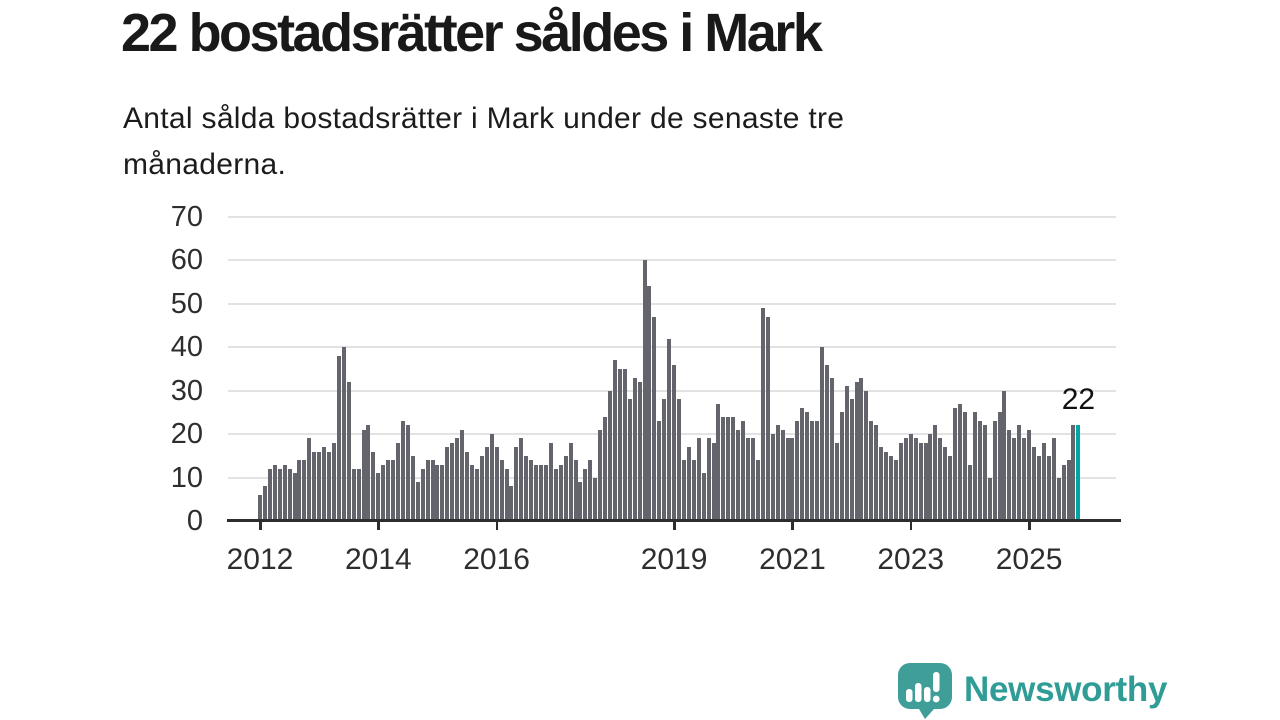 This screenshot has width=1280, height=720. What do you see at coordinates (1031, 690) in the screenshot?
I see `brand-footer: Newsworthy` at bounding box center [1031, 690].